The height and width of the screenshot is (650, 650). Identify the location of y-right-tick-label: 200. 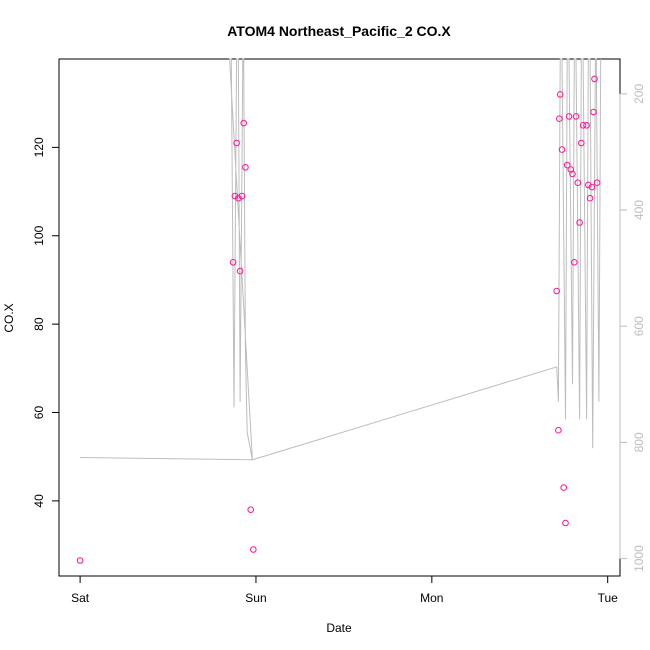
(639, 94).